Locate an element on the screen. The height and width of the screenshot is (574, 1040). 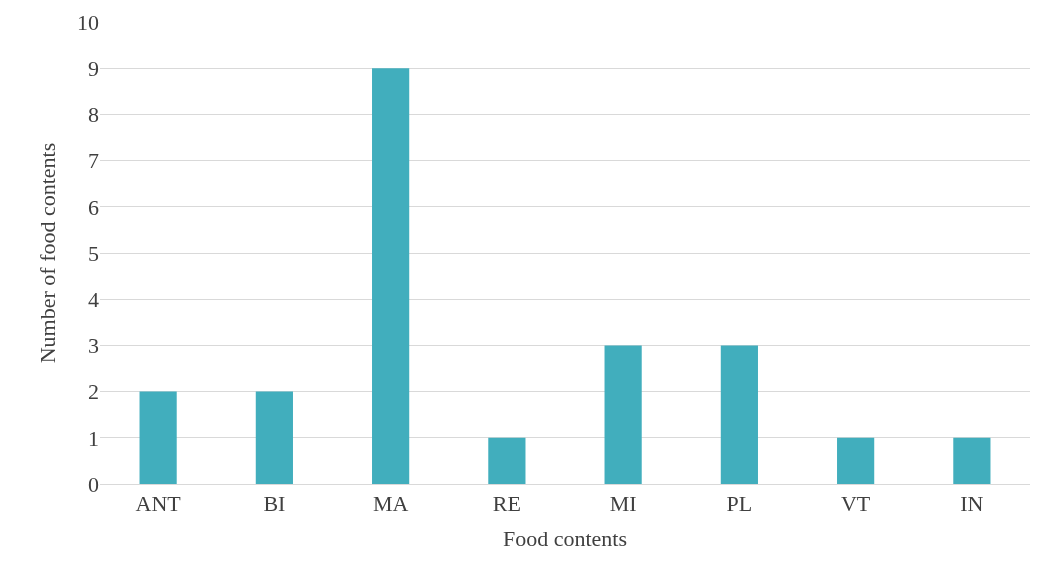
y-tick-label: 9 is located at coordinates (93, 68).